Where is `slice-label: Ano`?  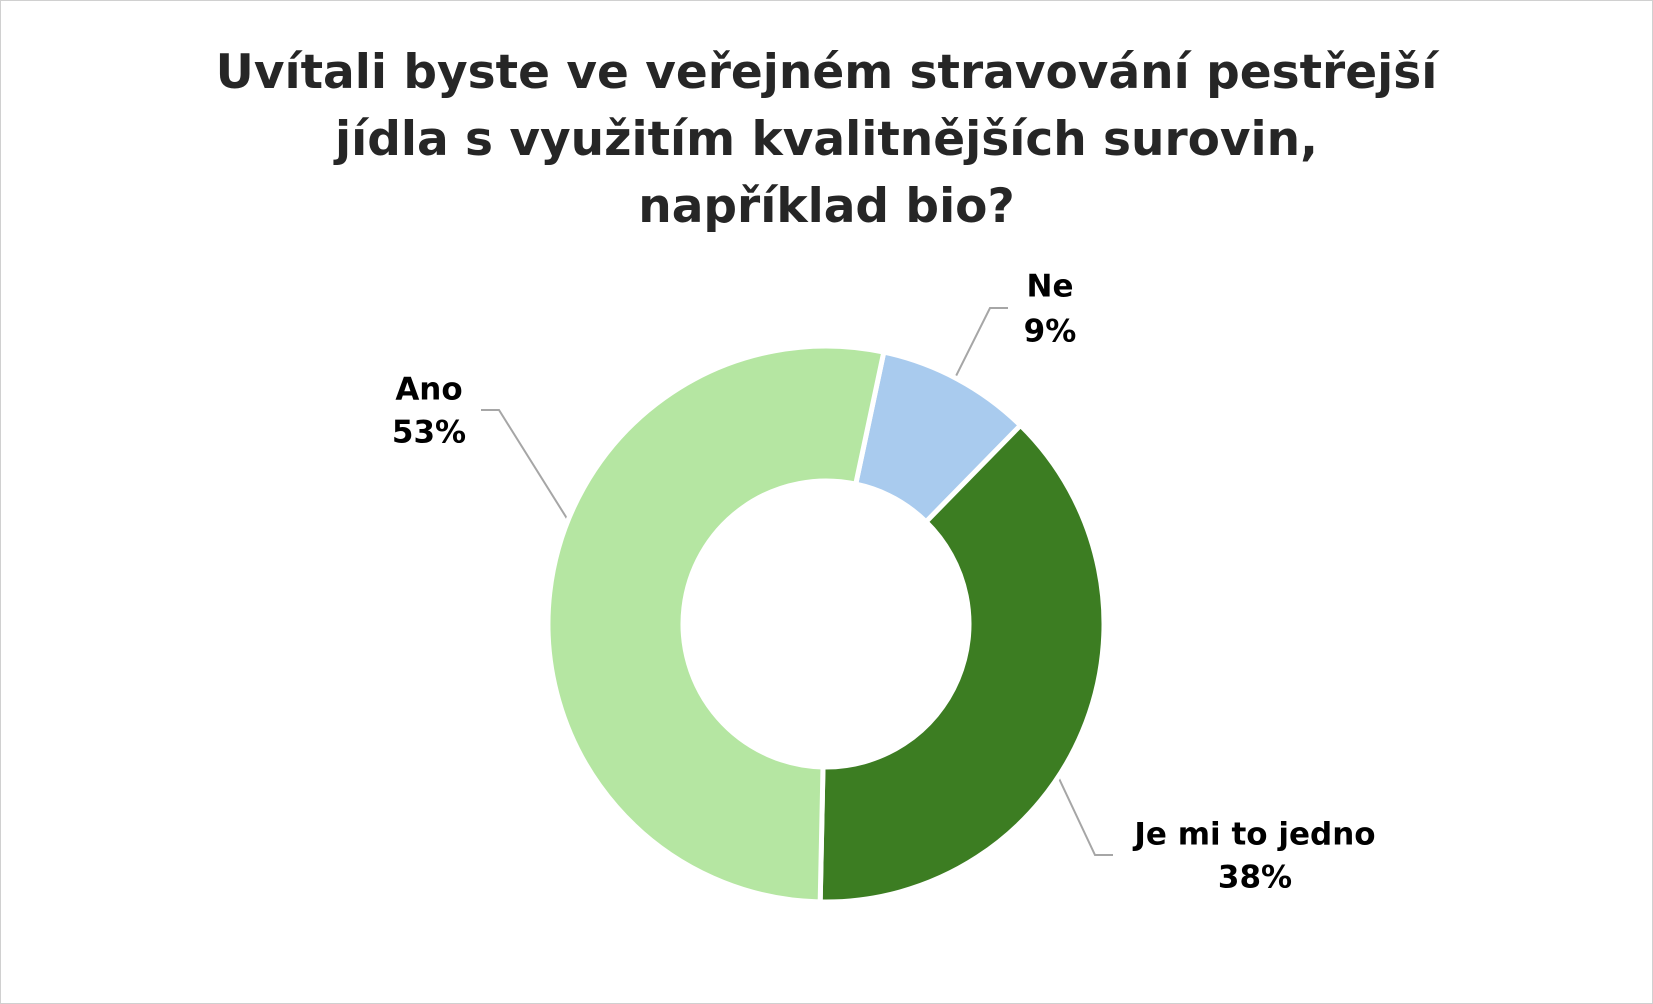 slice-label: Ano is located at coordinates (428, 390).